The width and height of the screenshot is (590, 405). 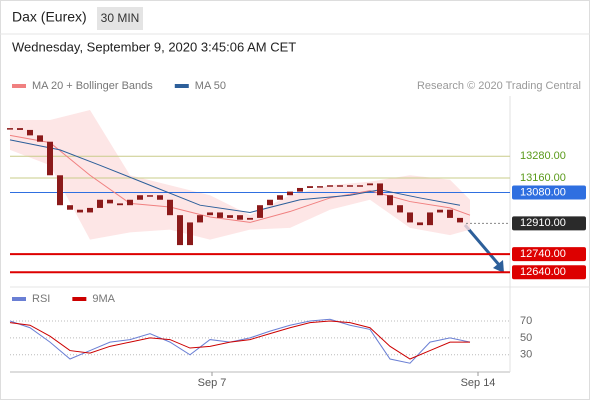 I want to click on legend-label: MA 50, so click(x=210, y=86).